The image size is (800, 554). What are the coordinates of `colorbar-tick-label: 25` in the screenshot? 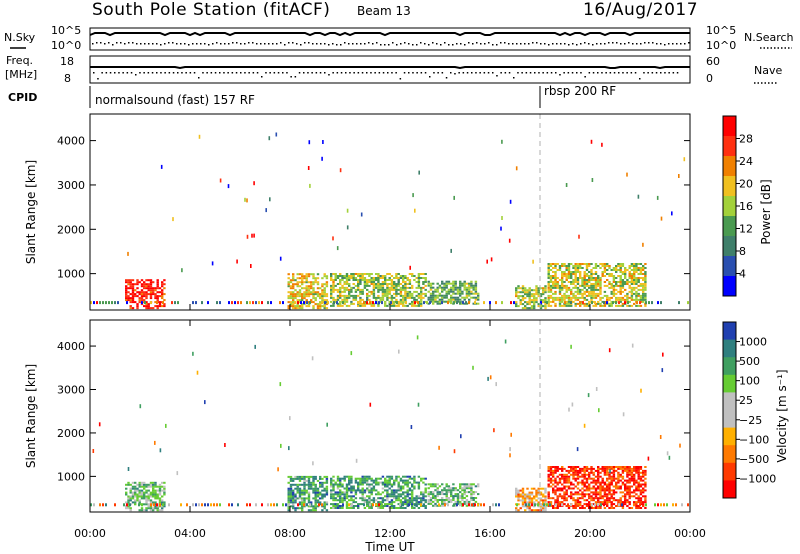 It's located at (746, 400).